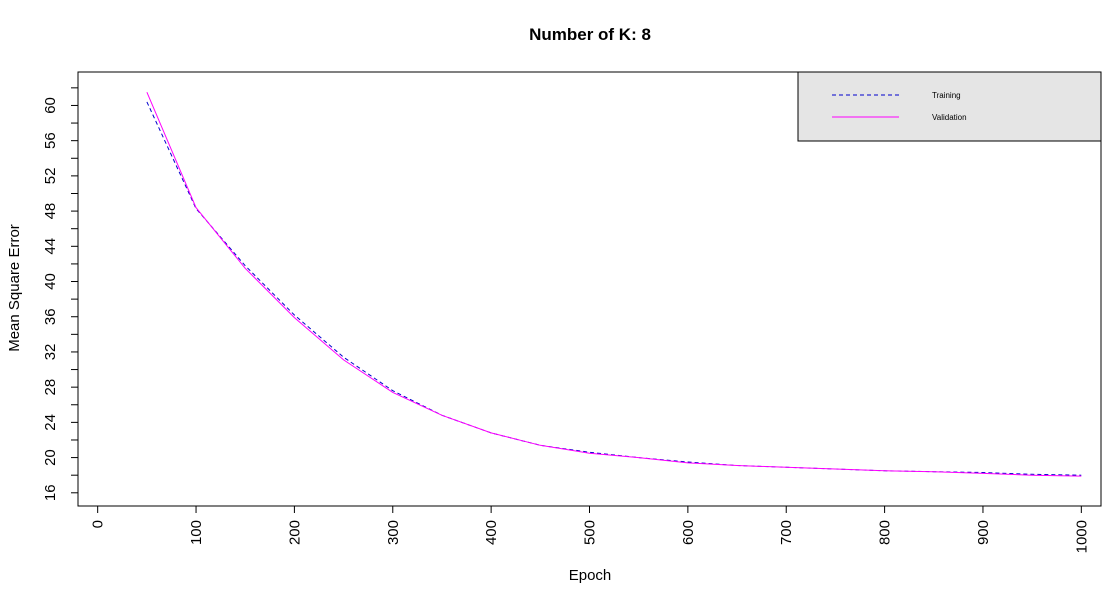 The height and width of the screenshot is (591, 1119). I want to click on y-tick-label: 40, so click(50, 281).